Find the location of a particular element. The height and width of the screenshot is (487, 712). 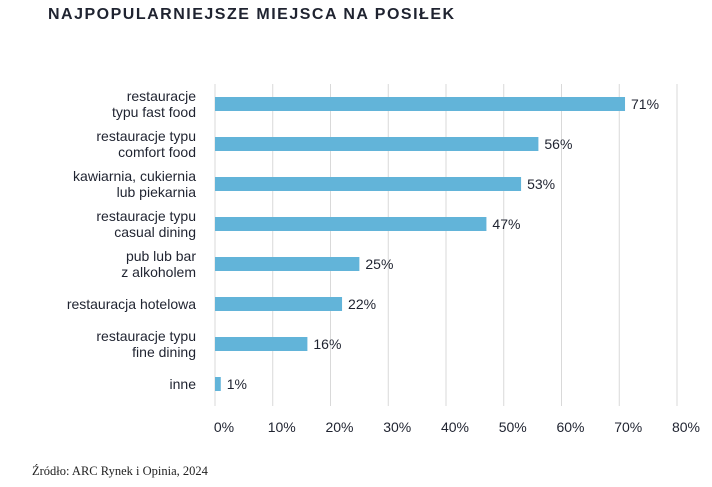

x-tick-label: 70% is located at coordinates (628, 427).